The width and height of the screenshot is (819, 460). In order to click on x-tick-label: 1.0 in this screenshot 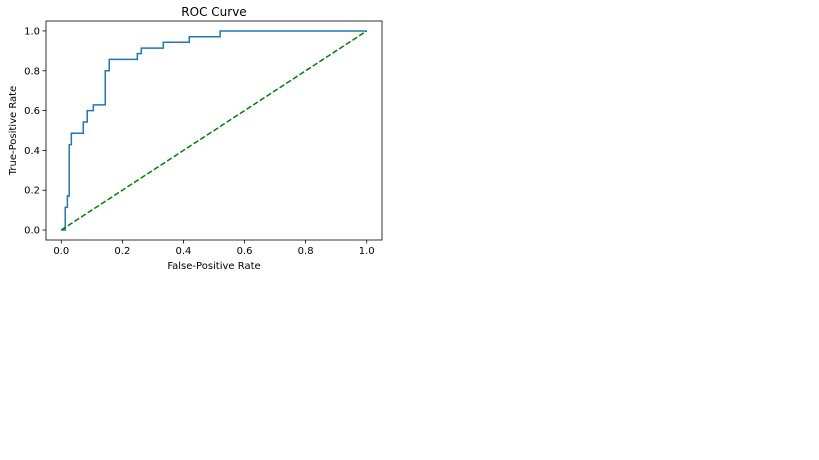, I will do `click(367, 251)`.